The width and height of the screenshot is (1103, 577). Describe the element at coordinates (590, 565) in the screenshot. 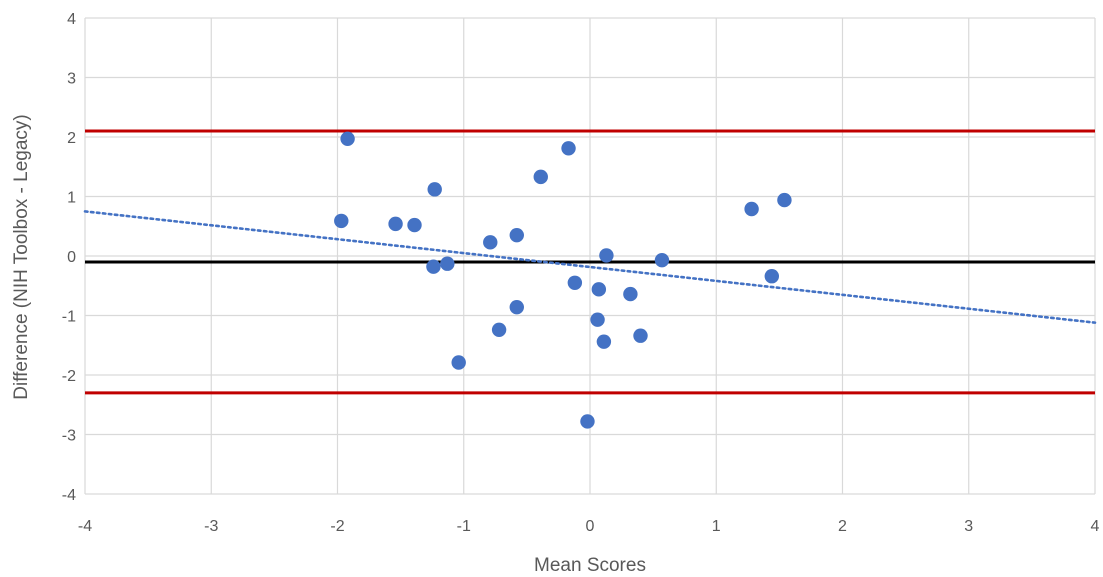

I see `x-axis-title: Mean Scores` at that location.